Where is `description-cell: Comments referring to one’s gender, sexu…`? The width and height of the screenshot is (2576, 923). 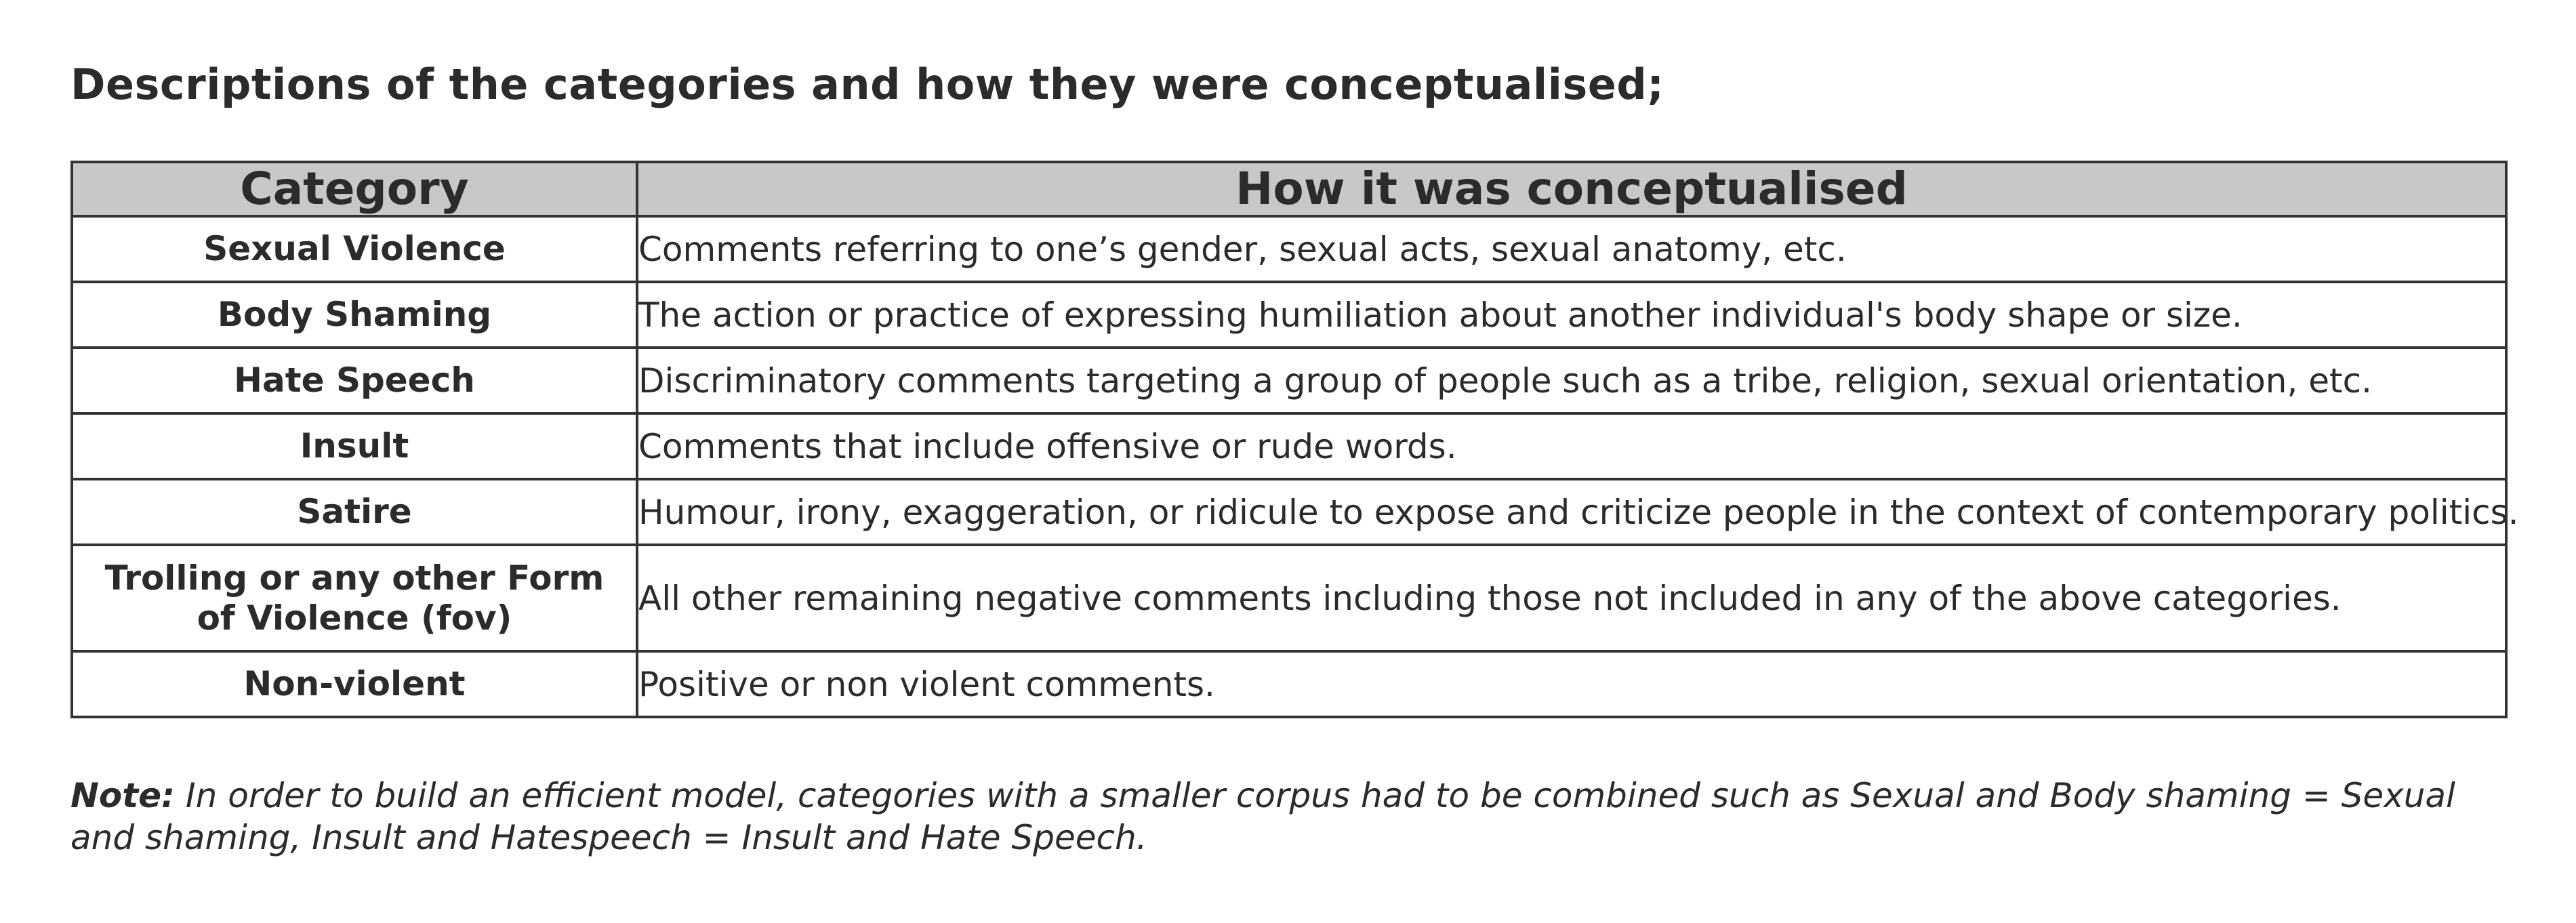 description-cell: Comments referring to one’s gender, sexu… is located at coordinates (1572, 249).